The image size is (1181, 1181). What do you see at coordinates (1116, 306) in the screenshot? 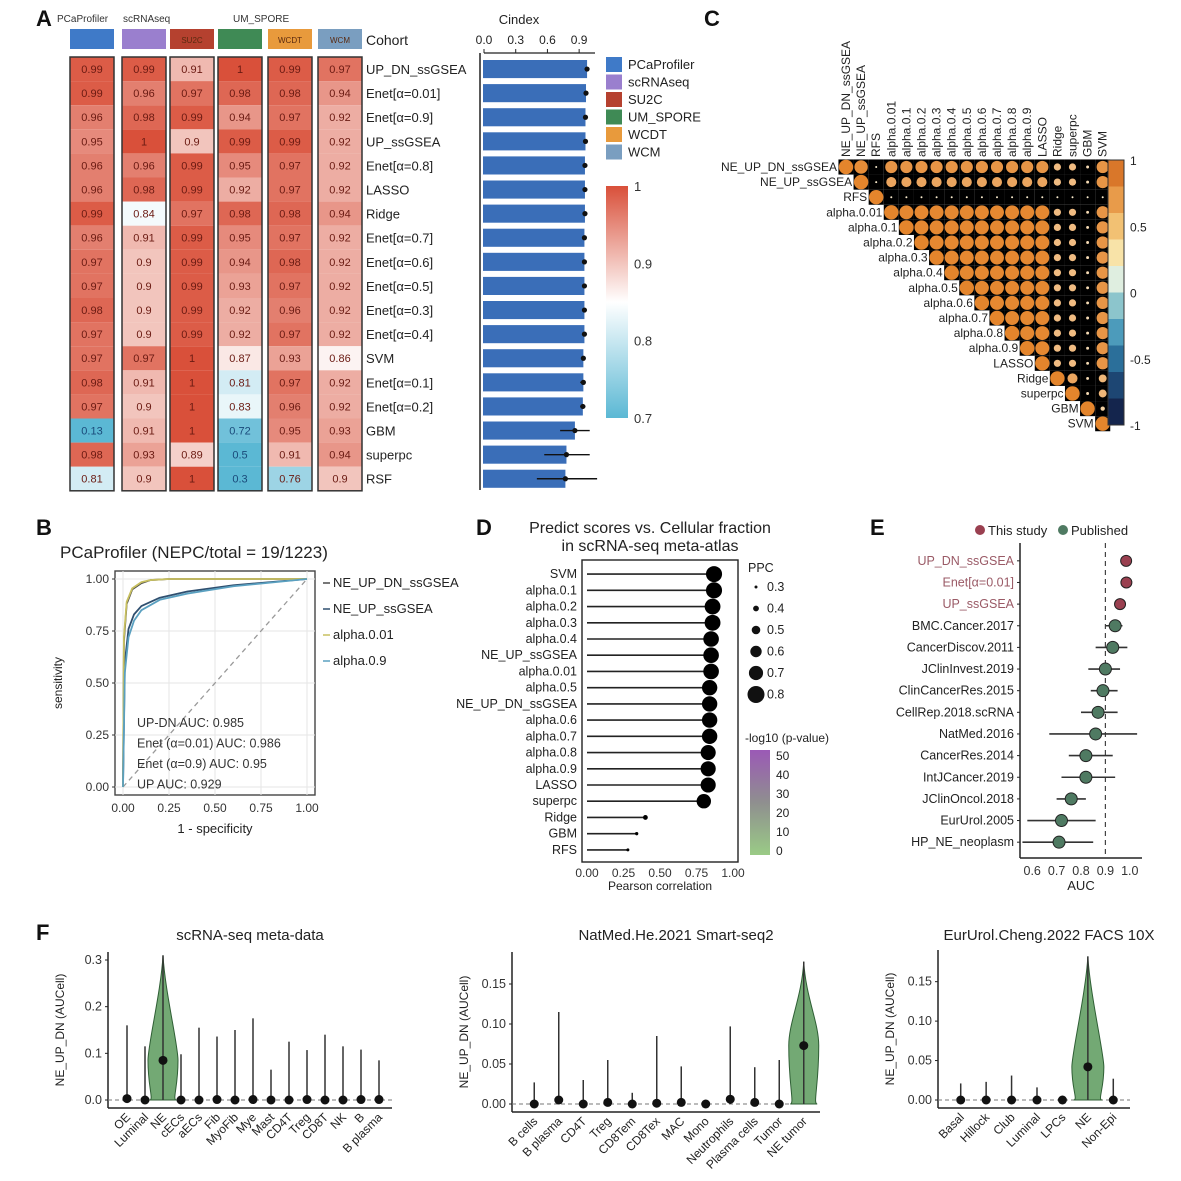
I see `corr-colorbar-segment` at bounding box center [1116, 306].